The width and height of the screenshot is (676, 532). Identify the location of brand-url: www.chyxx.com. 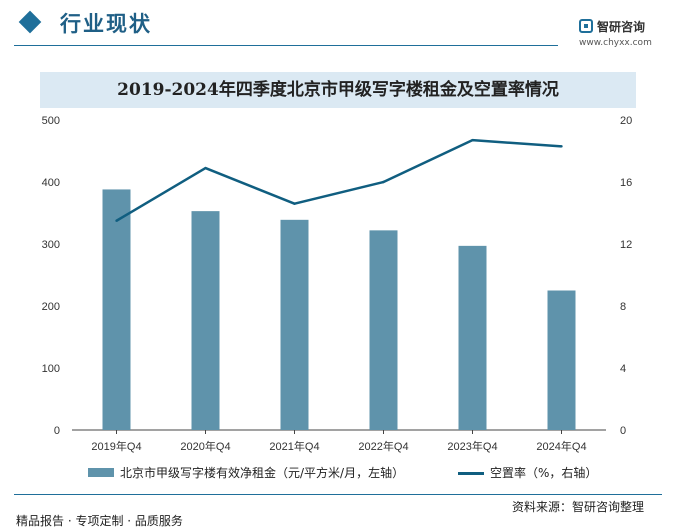
(615, 43).